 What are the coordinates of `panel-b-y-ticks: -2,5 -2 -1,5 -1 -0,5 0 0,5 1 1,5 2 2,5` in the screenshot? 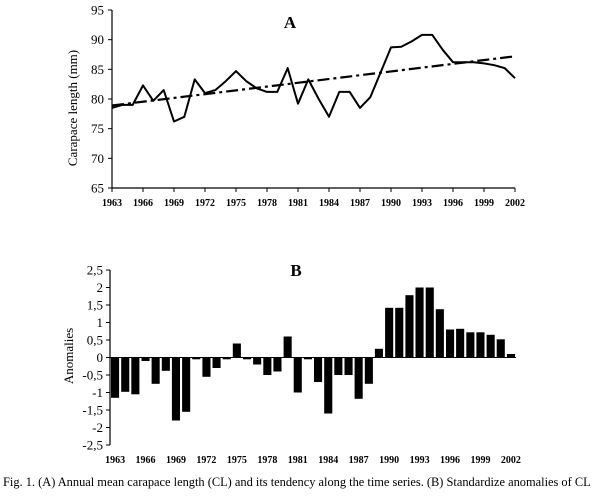 It's located at (96, 358).